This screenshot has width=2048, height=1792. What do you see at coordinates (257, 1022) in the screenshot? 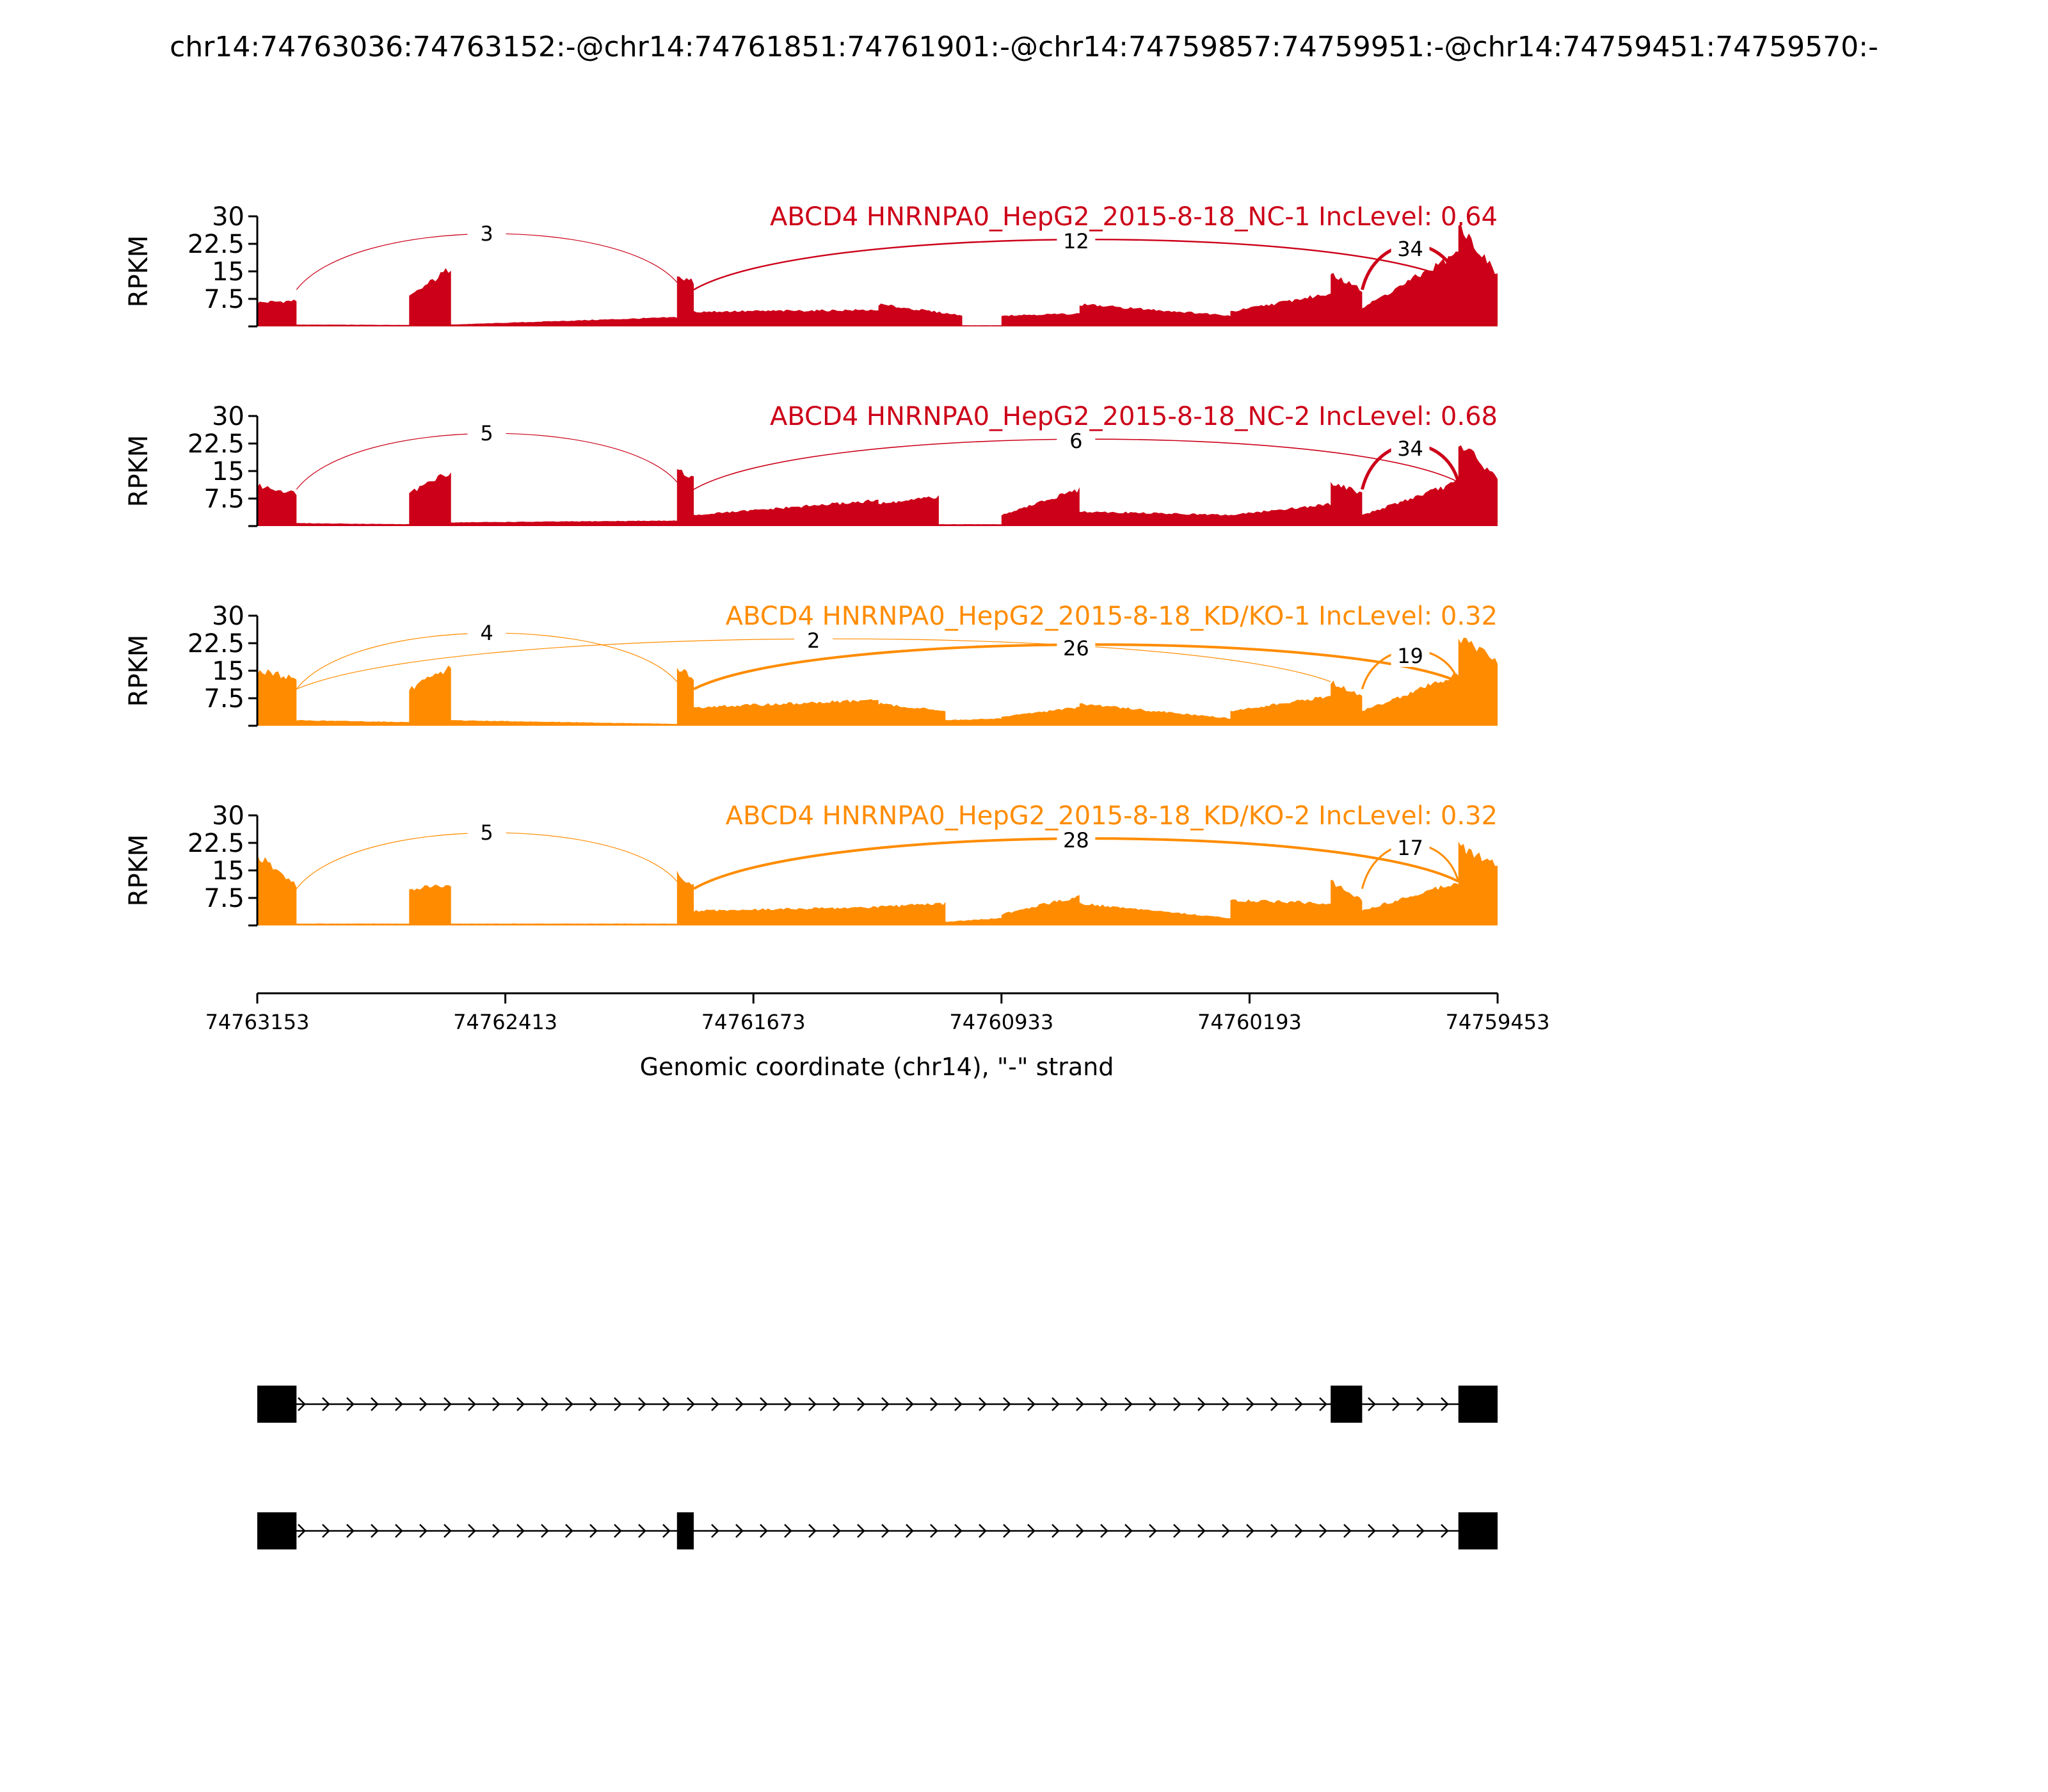
I see `x-tick-label: 74763153` at bounding box center [257, 1022].